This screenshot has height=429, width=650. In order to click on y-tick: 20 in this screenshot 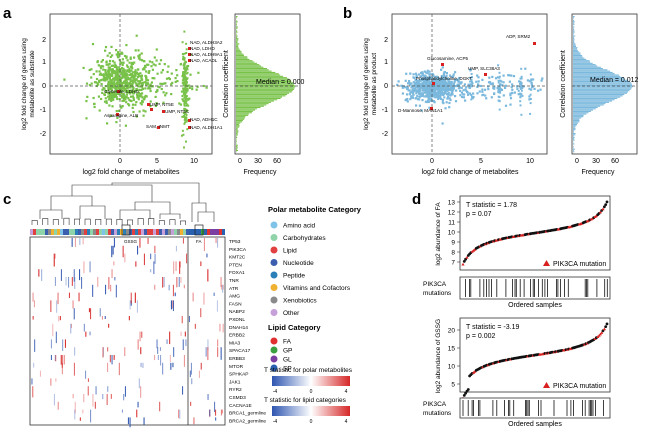, I will do `click(452, 330)`.